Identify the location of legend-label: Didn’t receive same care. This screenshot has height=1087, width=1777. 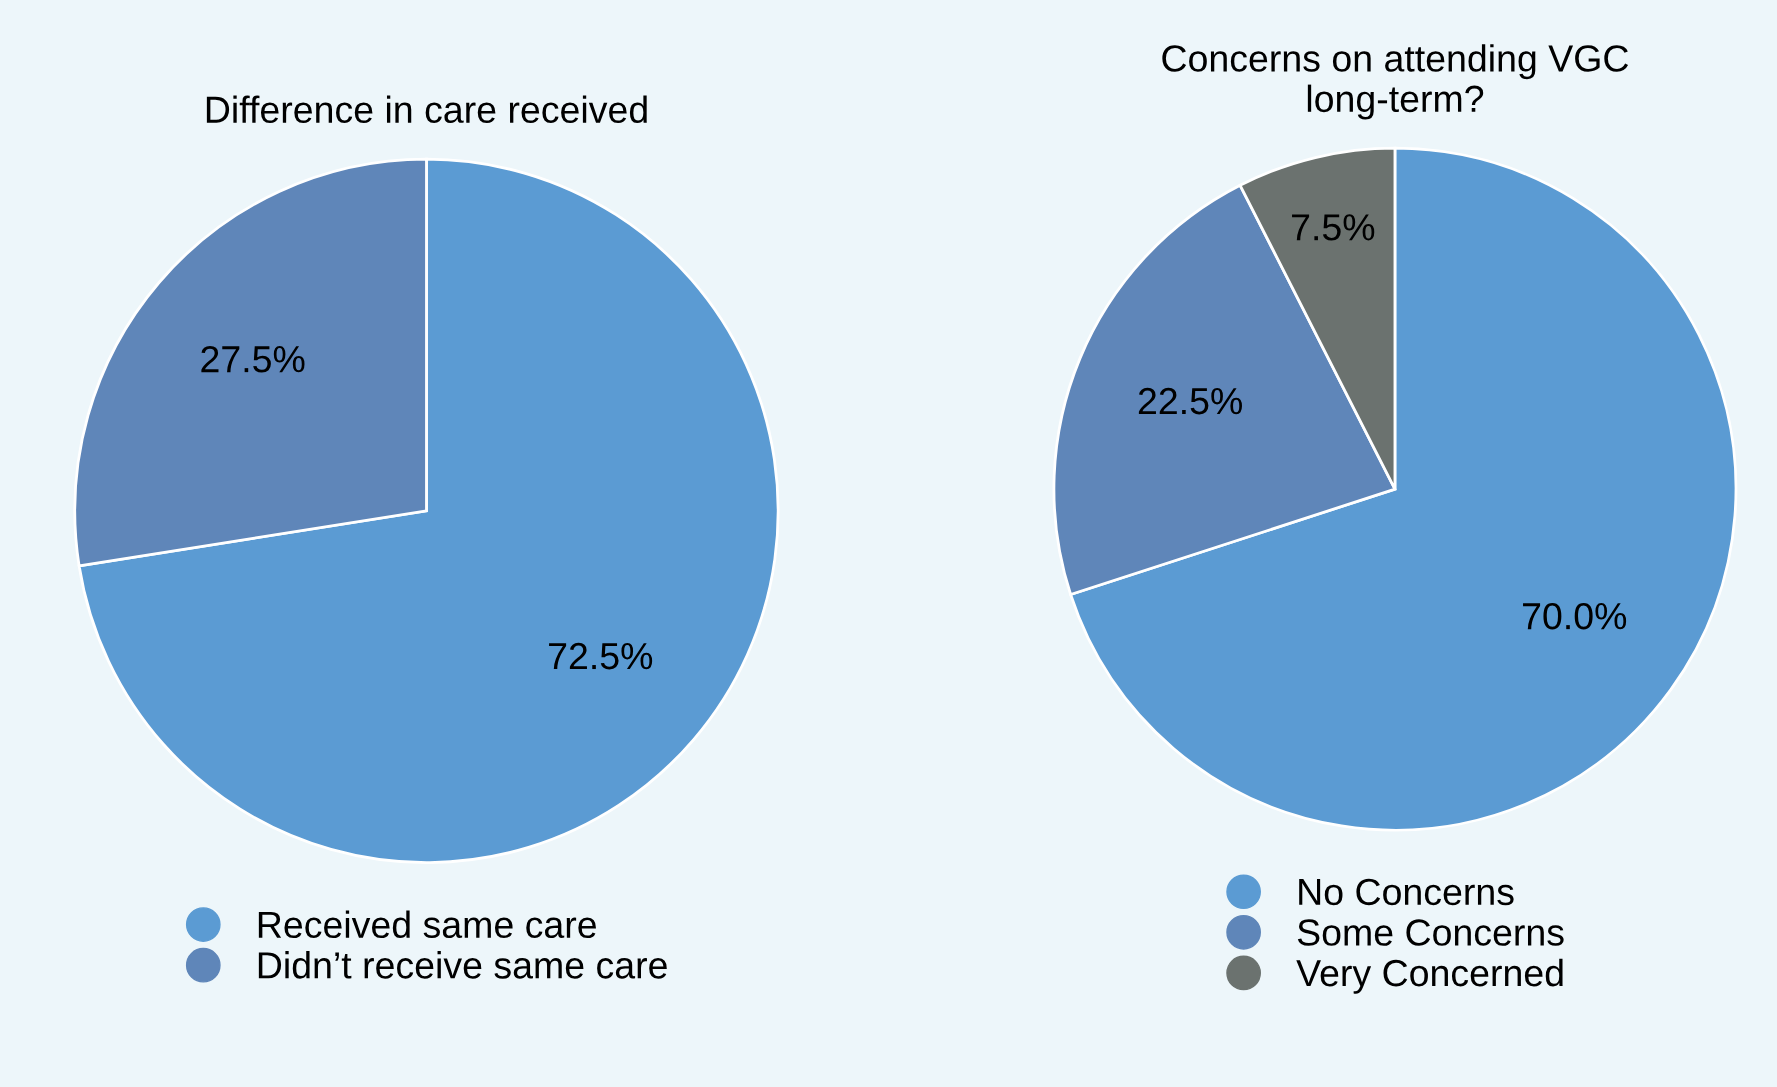
(462, 965).